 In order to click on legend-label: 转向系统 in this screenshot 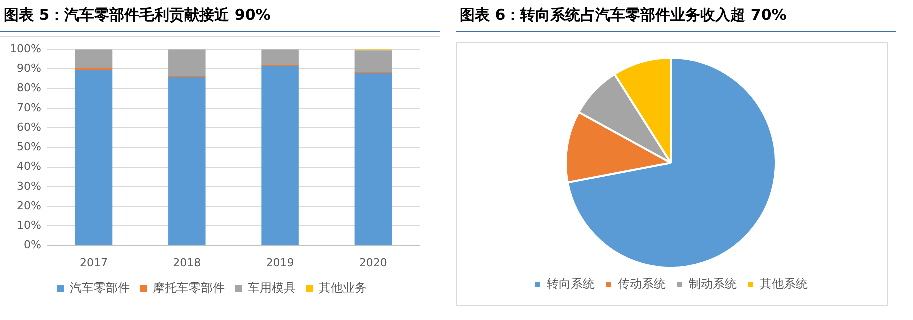, I will do `click(571, 284)`.